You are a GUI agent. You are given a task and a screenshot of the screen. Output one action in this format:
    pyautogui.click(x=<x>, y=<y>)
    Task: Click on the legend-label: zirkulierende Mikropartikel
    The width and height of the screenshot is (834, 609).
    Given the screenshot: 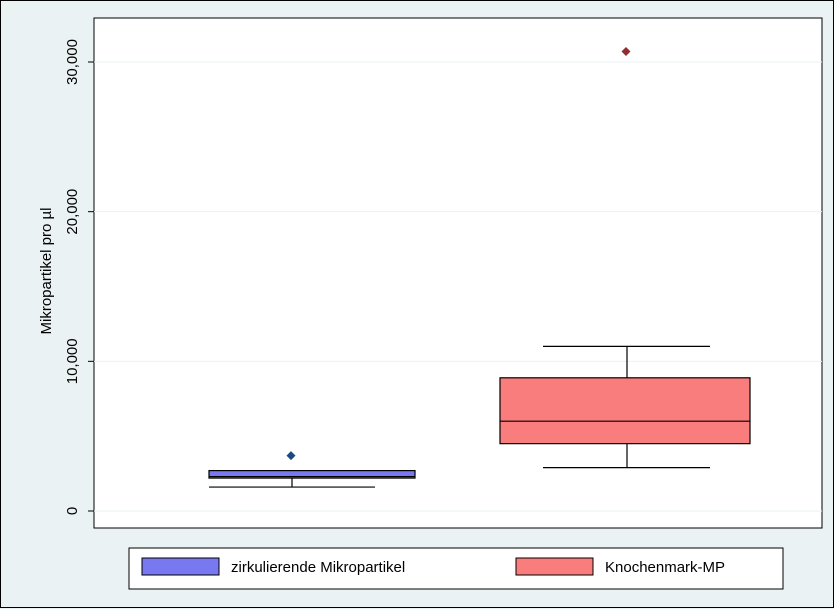 What is the action you would take?
    pyautogui.click(x=318, y=567)
    